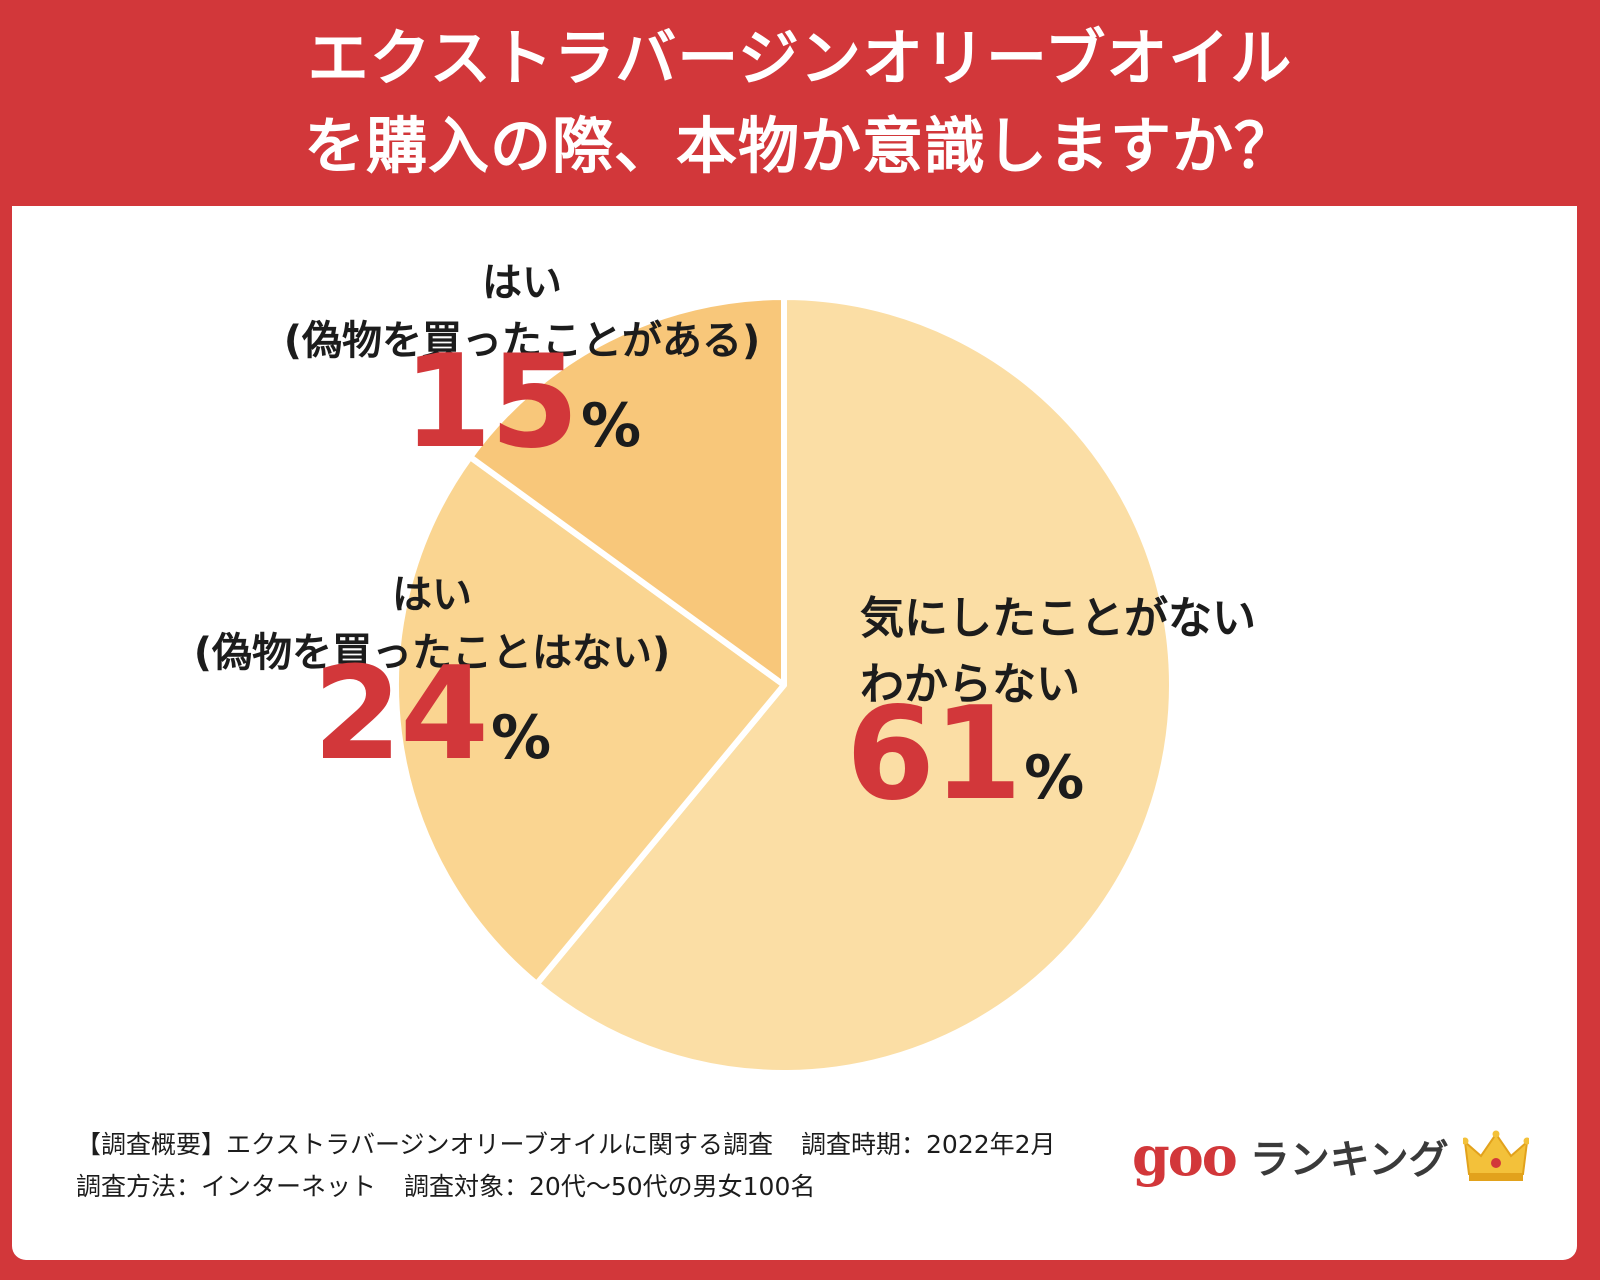 The width and height of the screenshot is (1600, 1280). What do you see at coordinates (800, 58) in the screenshot?
I see `title-line-1: エクストラバージンオリーブオイル` at bounding box center [800, 58].